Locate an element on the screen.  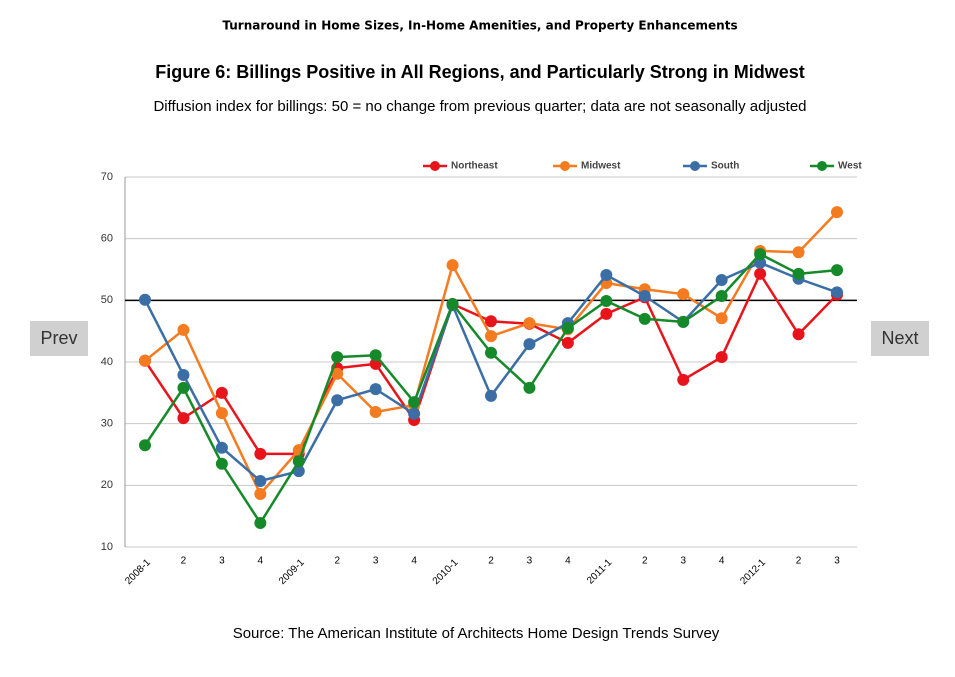
legend-label: West is located at coordinates (850, 166).